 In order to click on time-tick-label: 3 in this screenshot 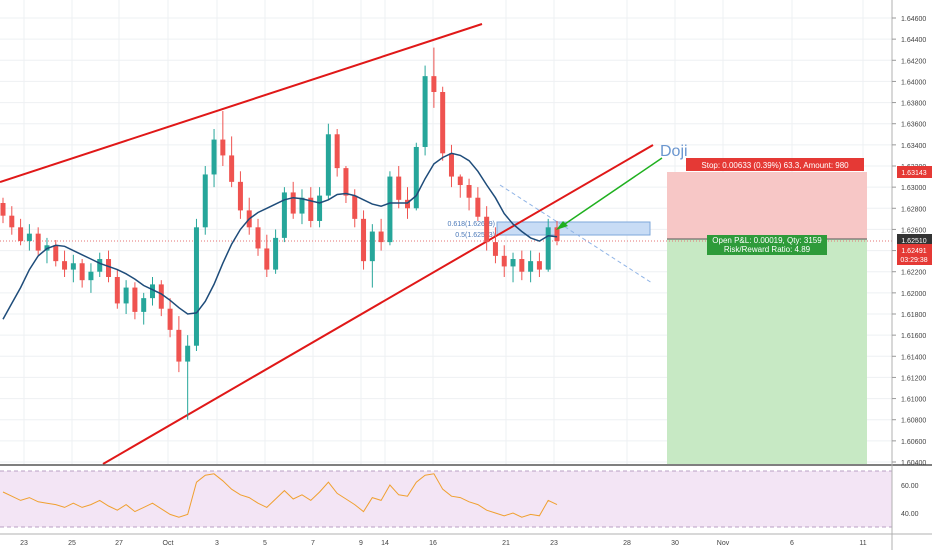, I will do `click(217, 543)`.